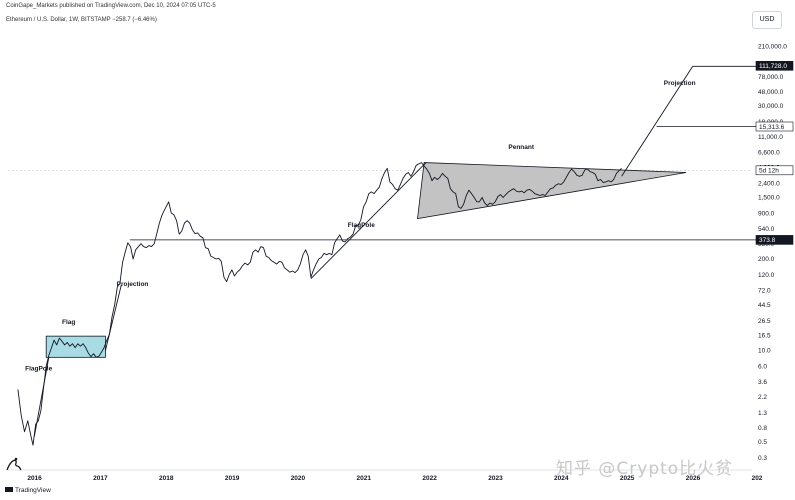 The width and height of the screenshot is (795, 500). I want to click on y-tick-label: 200.0, so click(766, 259).